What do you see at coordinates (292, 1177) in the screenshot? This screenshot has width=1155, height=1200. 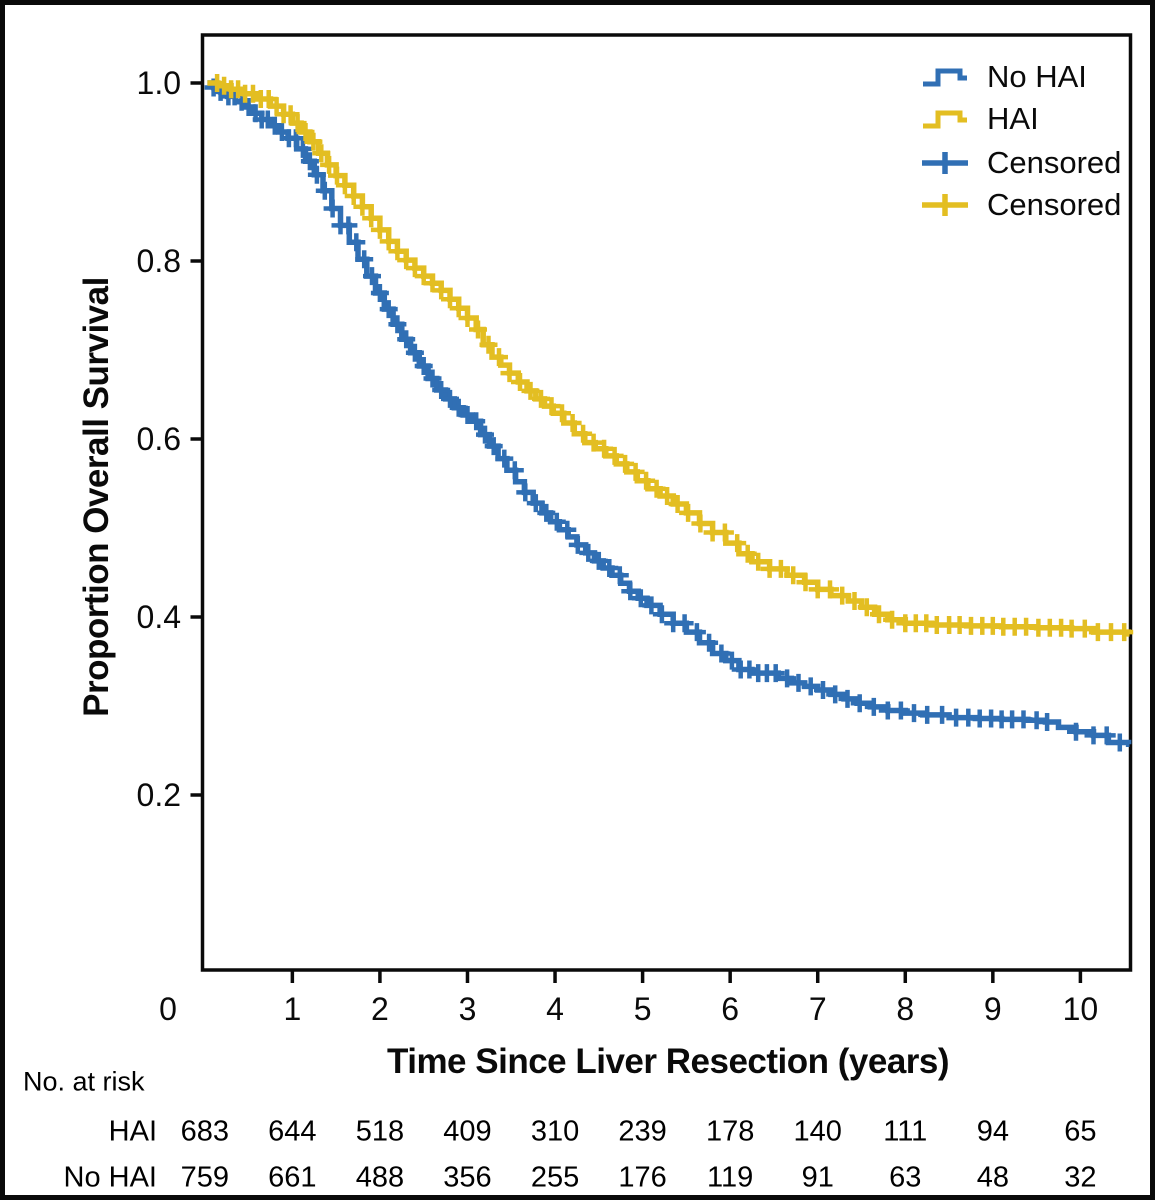 I see `risk-count: 661` at bounding box center [292, 1177].